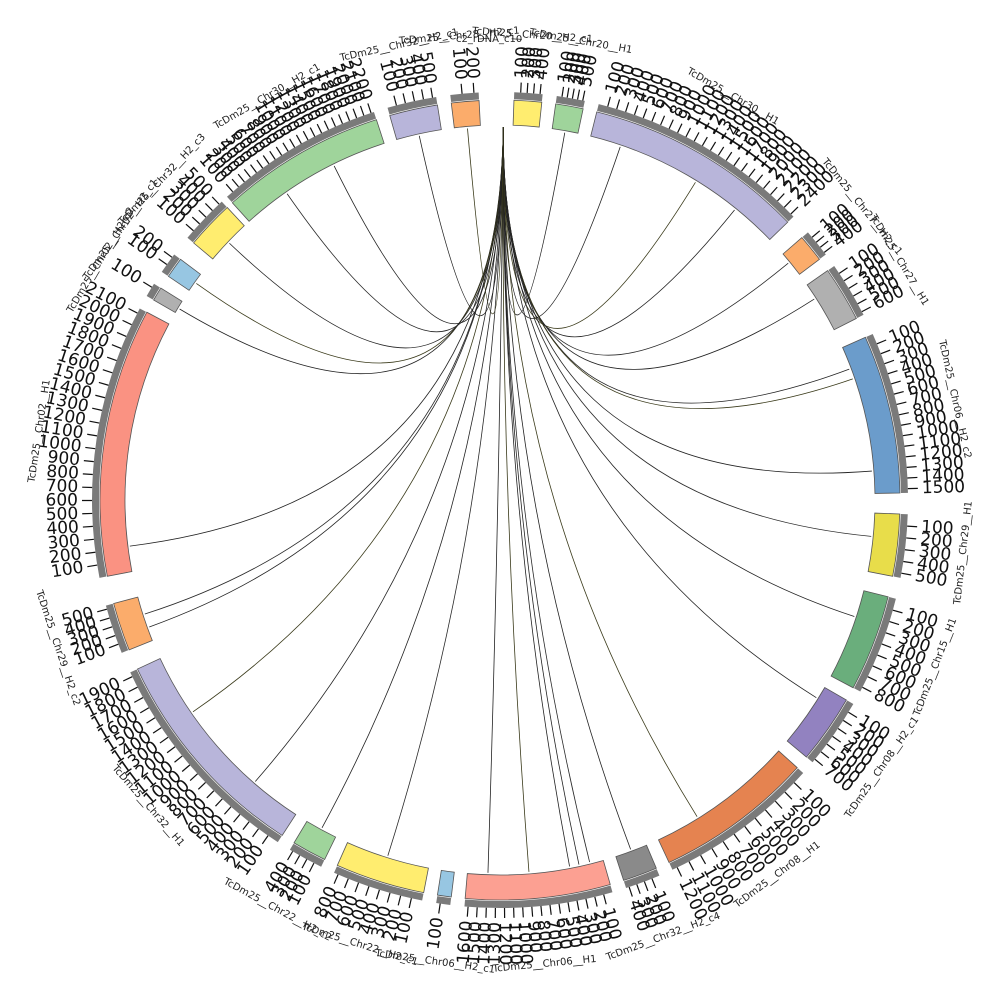  Describe the element at coordinates (536, 63) in the screenshot. I see `tick-label: 300` at that location.